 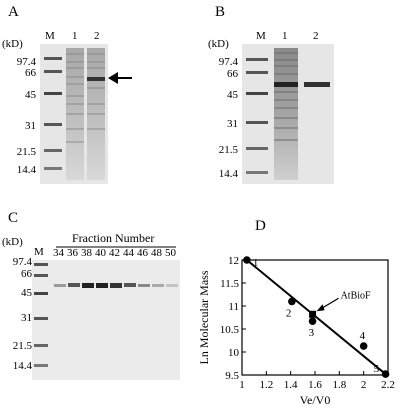 I want to click on panel-b-letter: B, so click(x=220, y=12).